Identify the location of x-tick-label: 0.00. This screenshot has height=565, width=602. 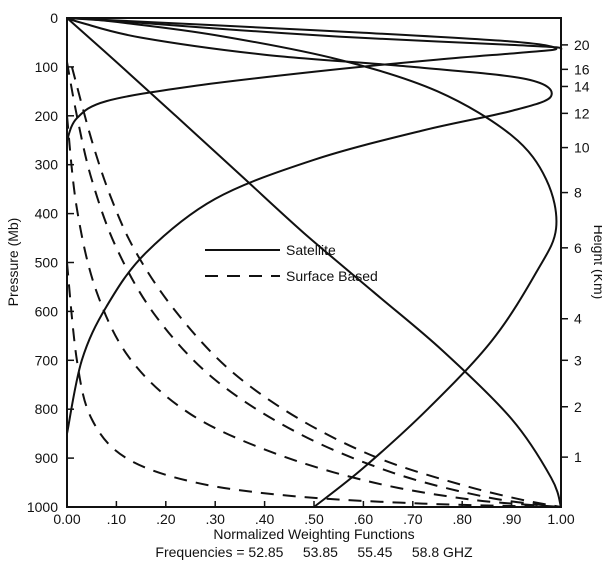
(66, 519).